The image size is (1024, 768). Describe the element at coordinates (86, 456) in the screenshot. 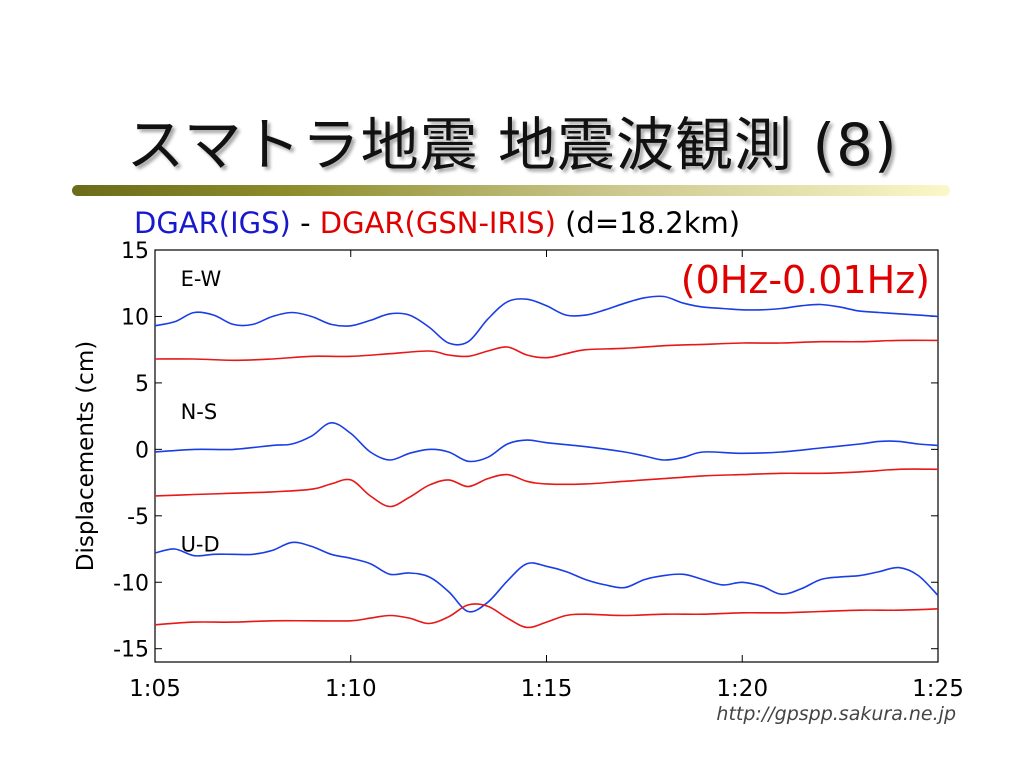

I see `y-axis-label: Displacements (cm)` at that location.